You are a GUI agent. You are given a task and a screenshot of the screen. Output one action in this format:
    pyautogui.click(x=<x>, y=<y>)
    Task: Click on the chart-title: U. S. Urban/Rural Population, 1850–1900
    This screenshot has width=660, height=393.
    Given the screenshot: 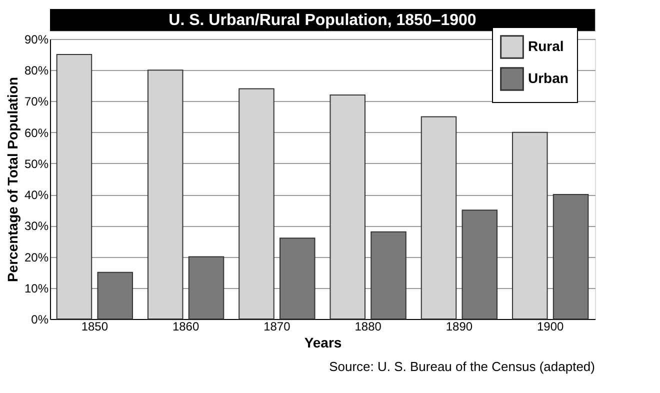 What is the action you would take?
    pyautogui.click(x=322, y=20)
    